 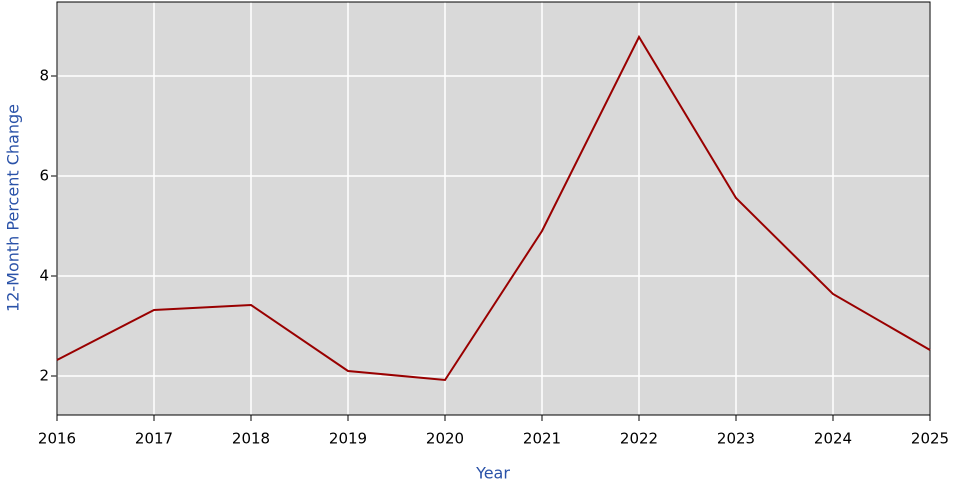 What do you see at coordinates (44, 176) in the screenshot?
I see `y-tick-label: 6` at bounding box center [44, 176].